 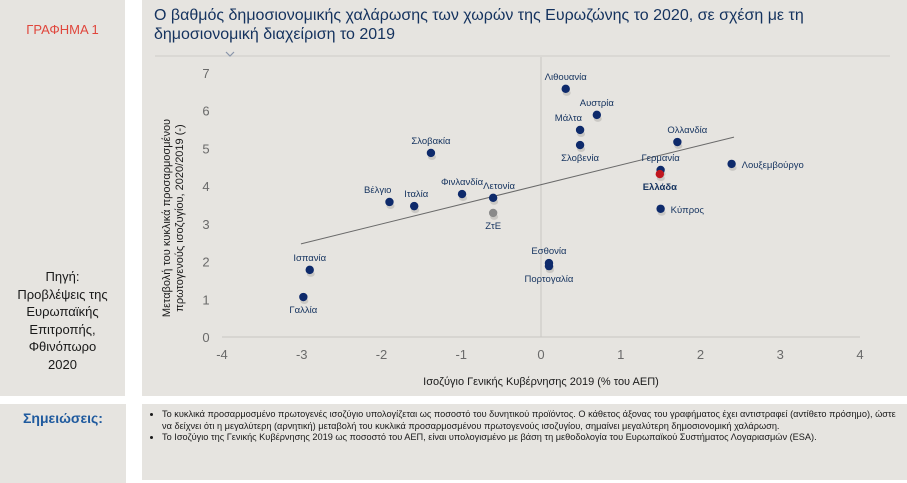 I want to click on point-label: Κύπρος, so click(x=688, y=210).